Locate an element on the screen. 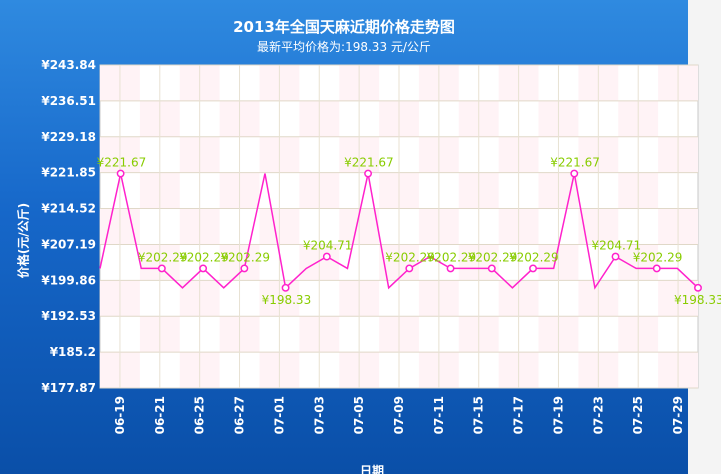 This screenshot has height=474, width=721. x-axis-label: 日期 is located at coordinates (372, 469).